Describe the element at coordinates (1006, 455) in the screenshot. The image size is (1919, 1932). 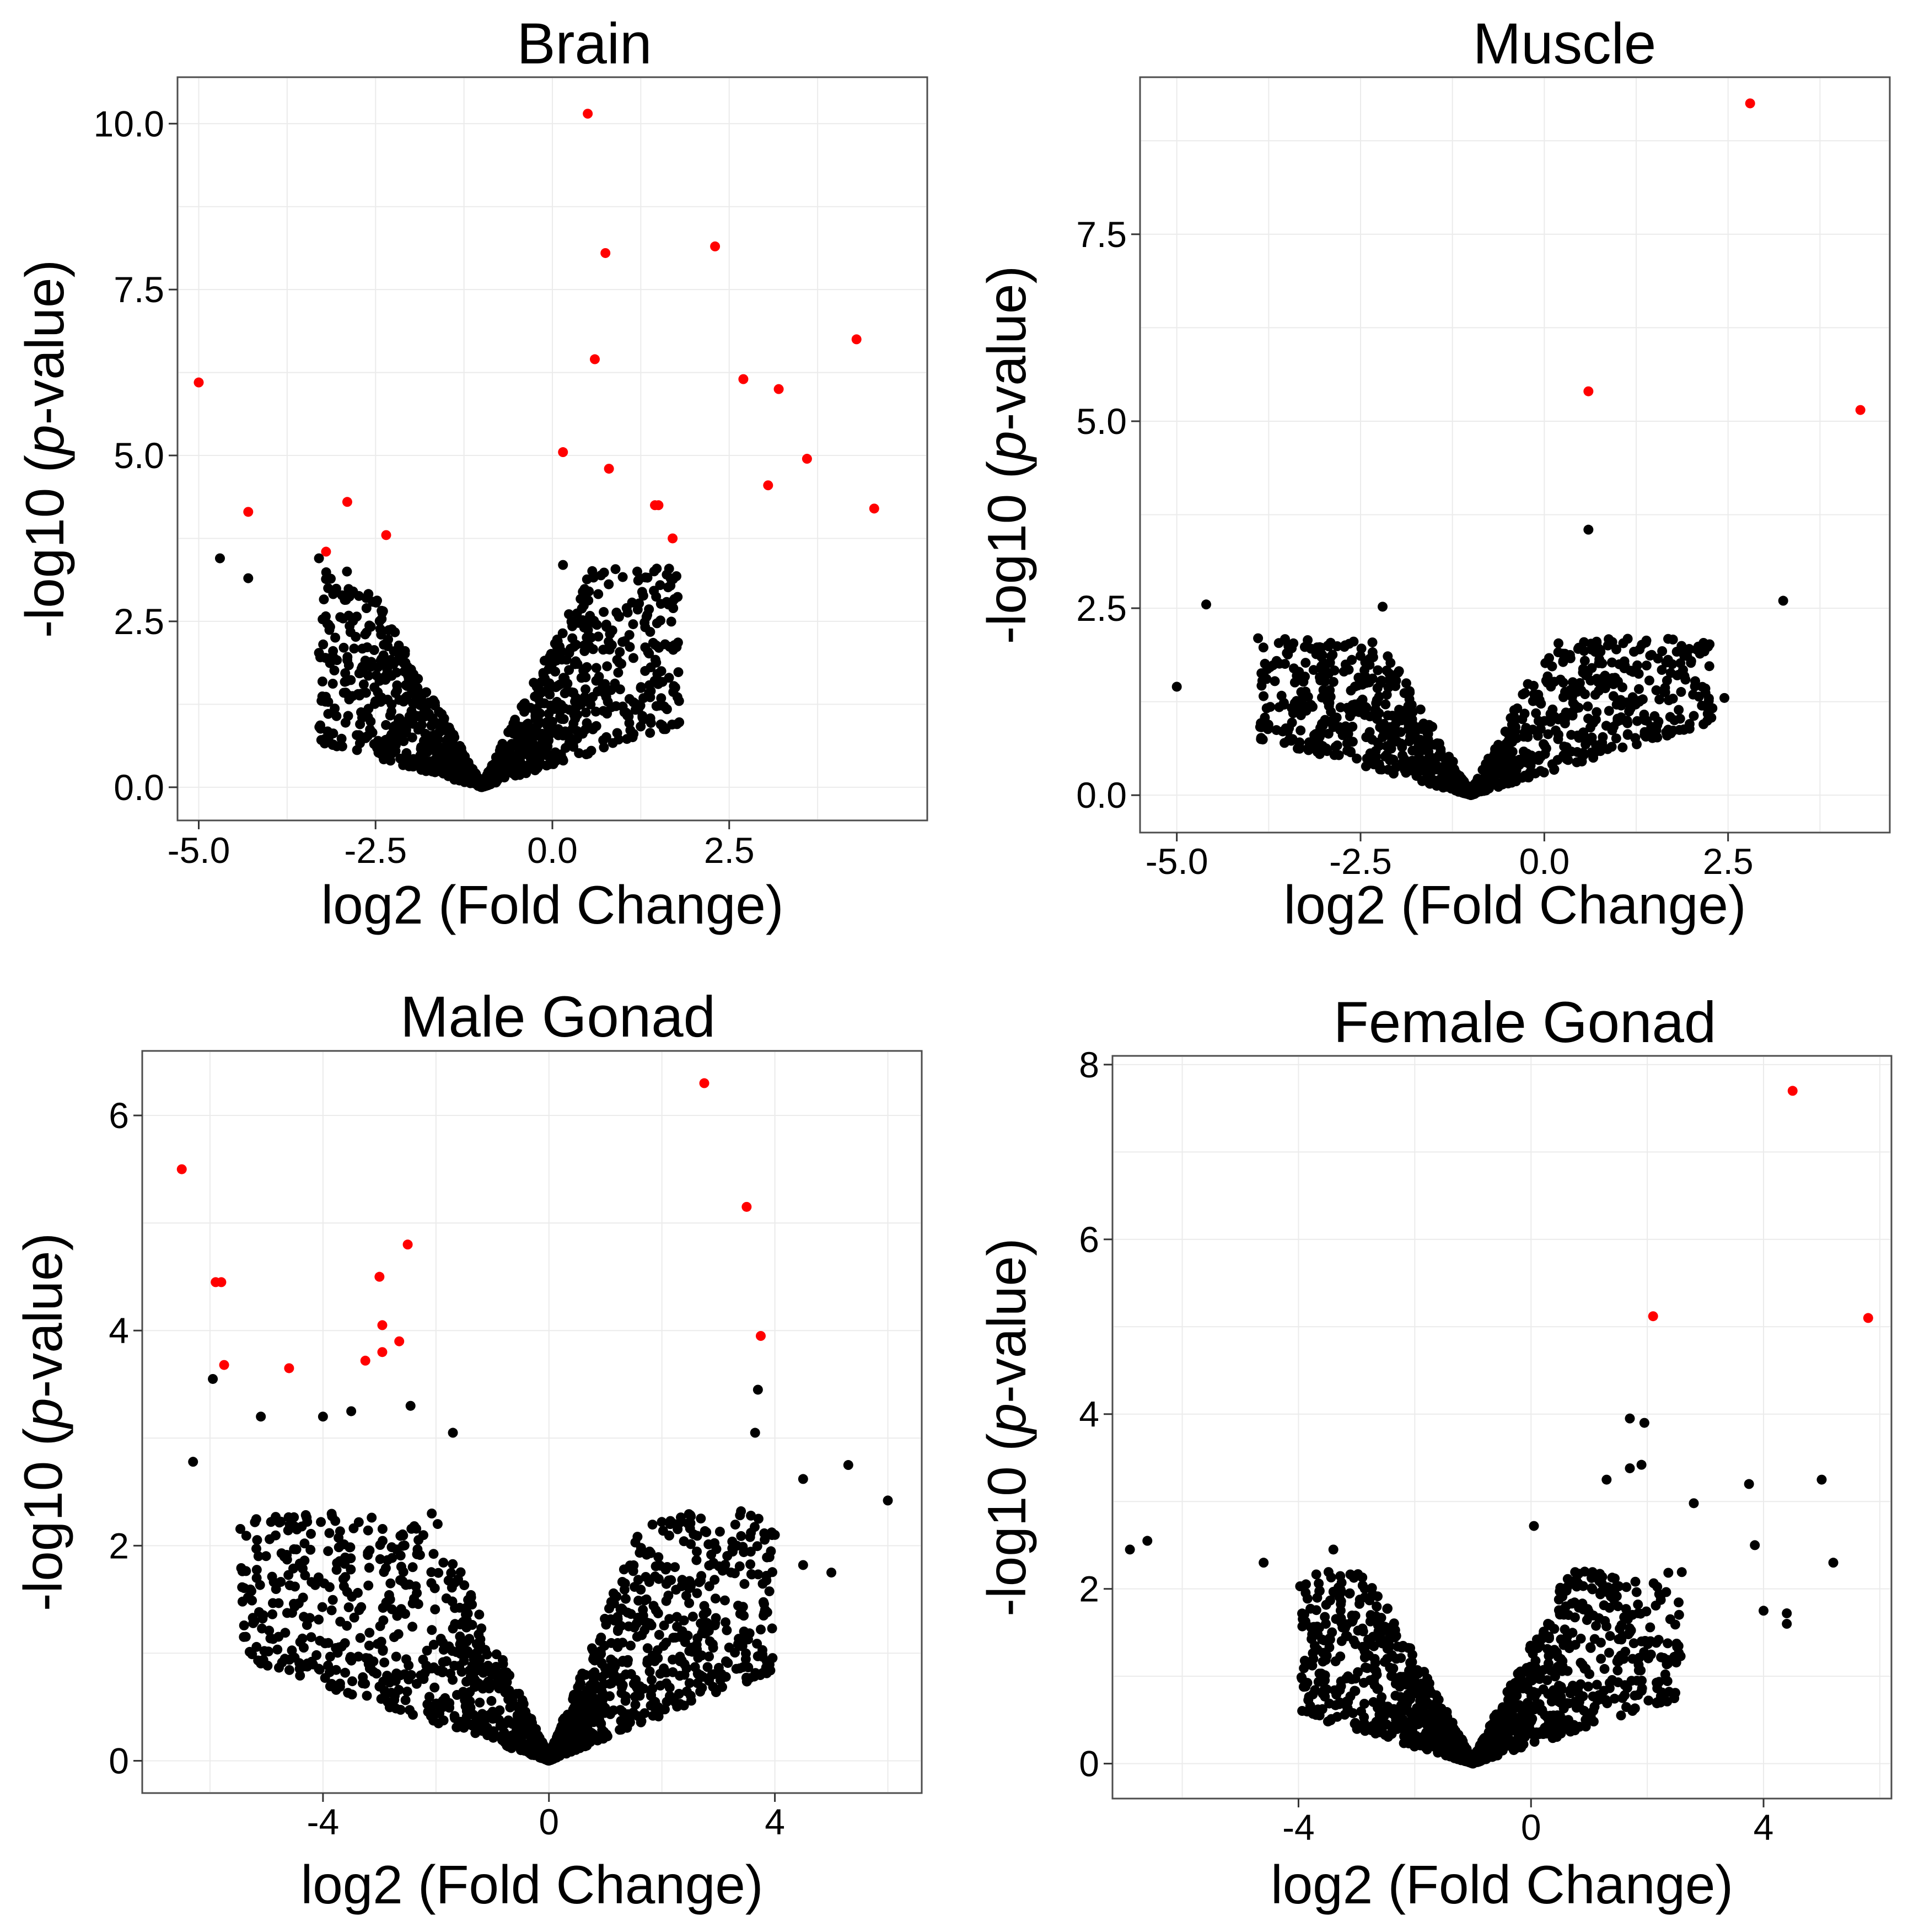
I see `y-axis-label: -log10 (p-value)` at that location.